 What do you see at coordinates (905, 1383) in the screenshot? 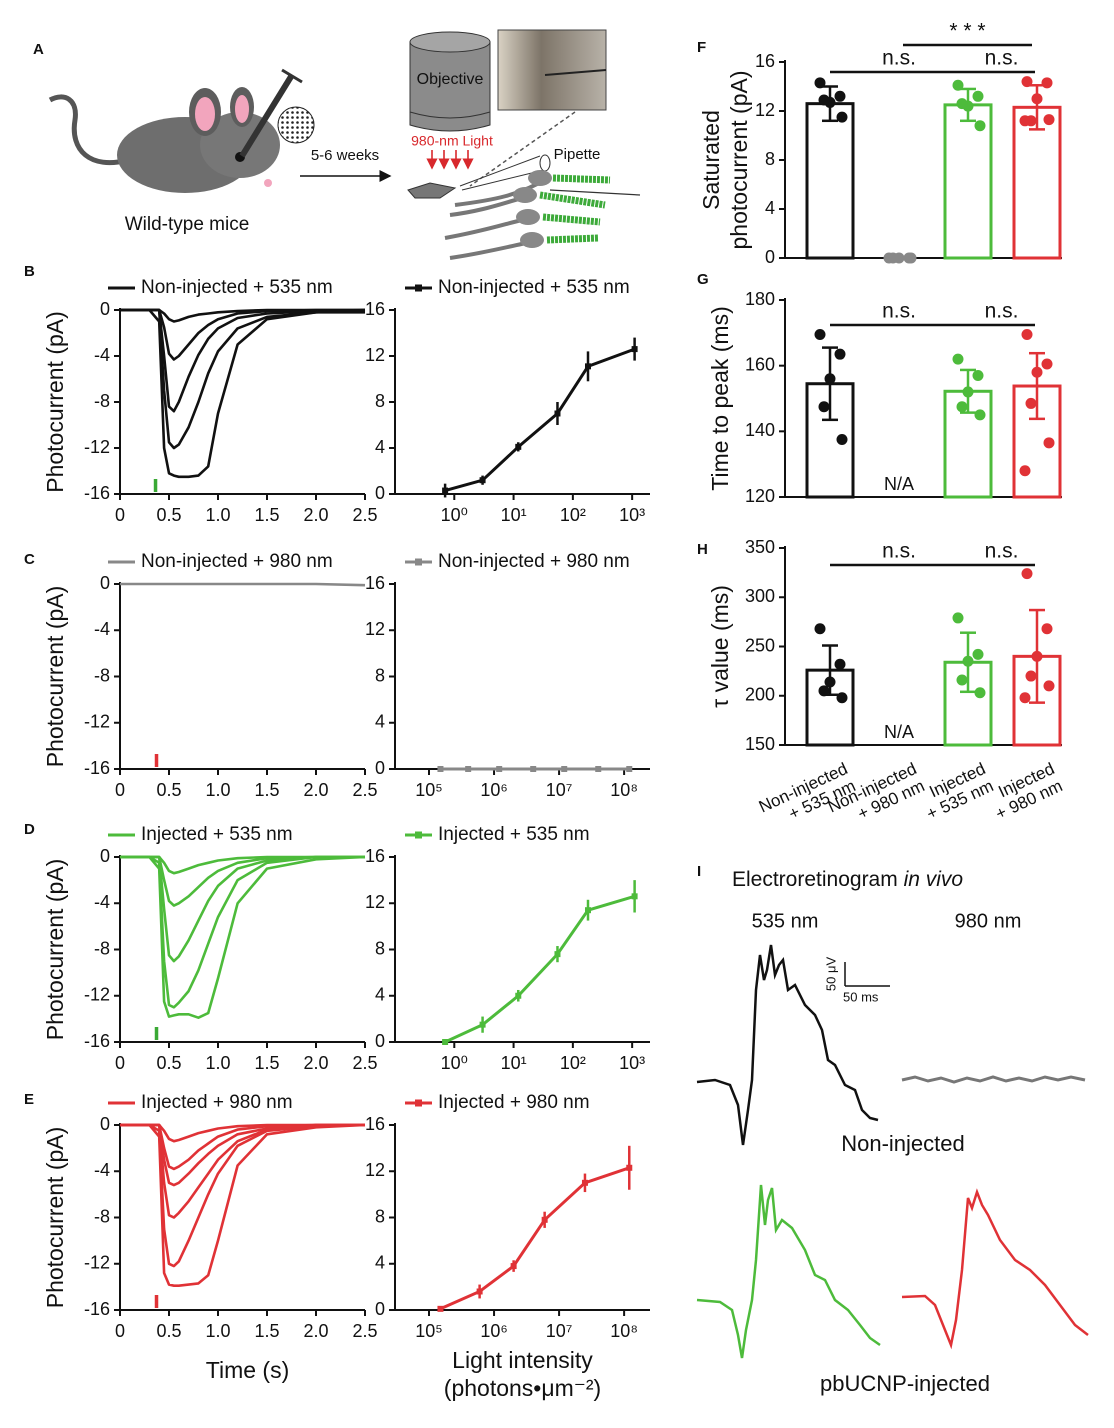
I see `erg-row: pbUCNP-injected` at bounding box center [905, 1383].